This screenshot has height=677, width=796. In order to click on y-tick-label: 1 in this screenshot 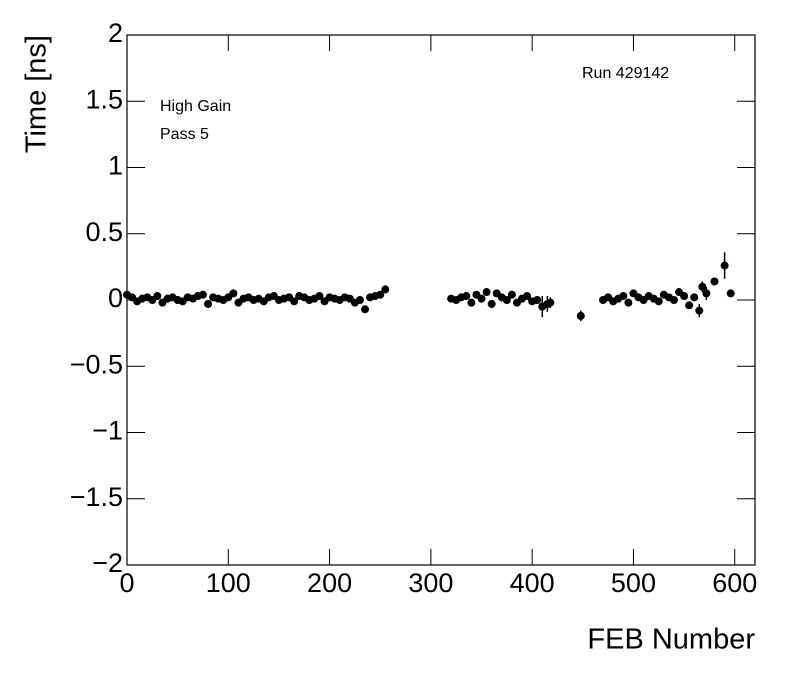, I will do `click(115, 166)`.